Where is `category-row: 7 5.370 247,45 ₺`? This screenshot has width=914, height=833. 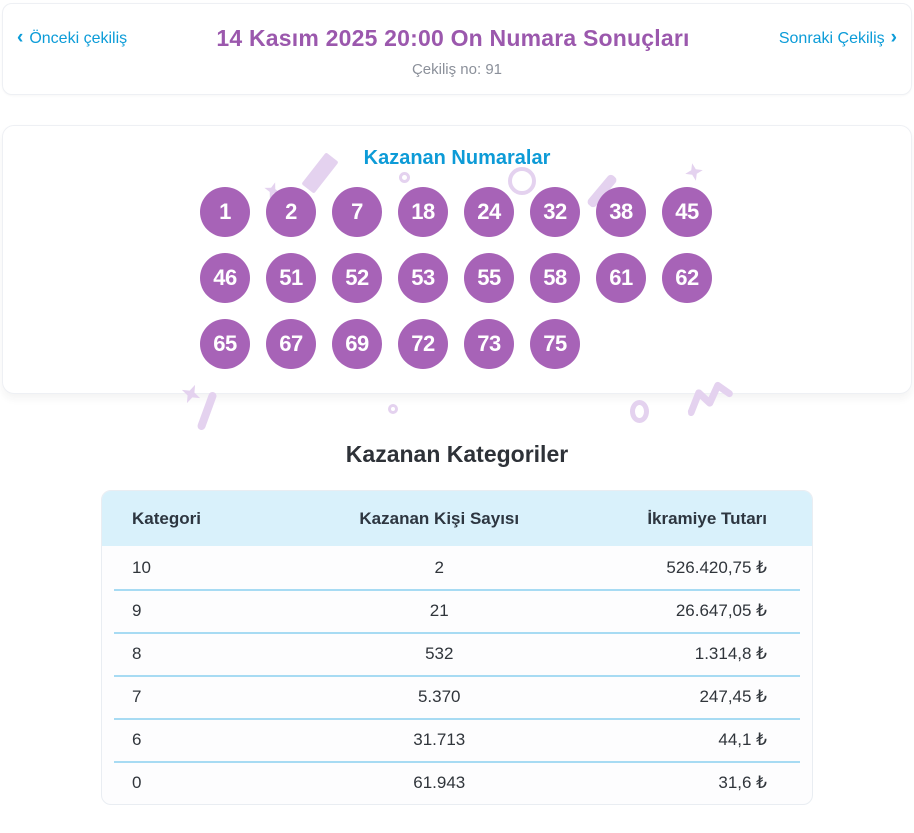 category-row: 7 5.370 247,45 ₺ is located at coordinates (457, 696).